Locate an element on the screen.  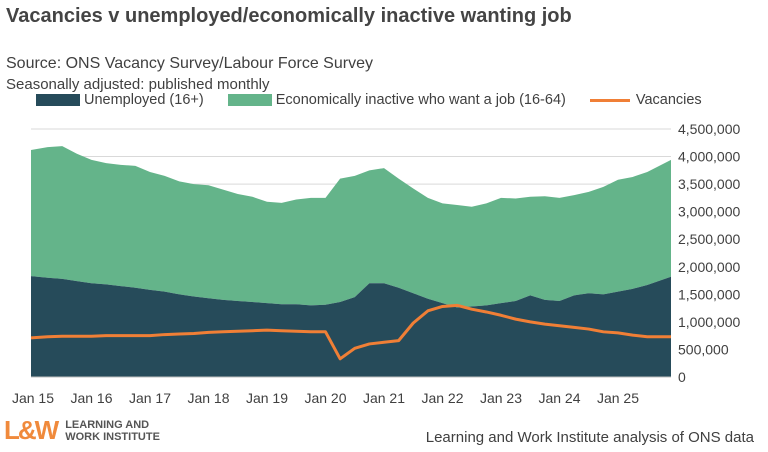
y-tick-label: 4,500,000 is located at coordinates (709, 129).